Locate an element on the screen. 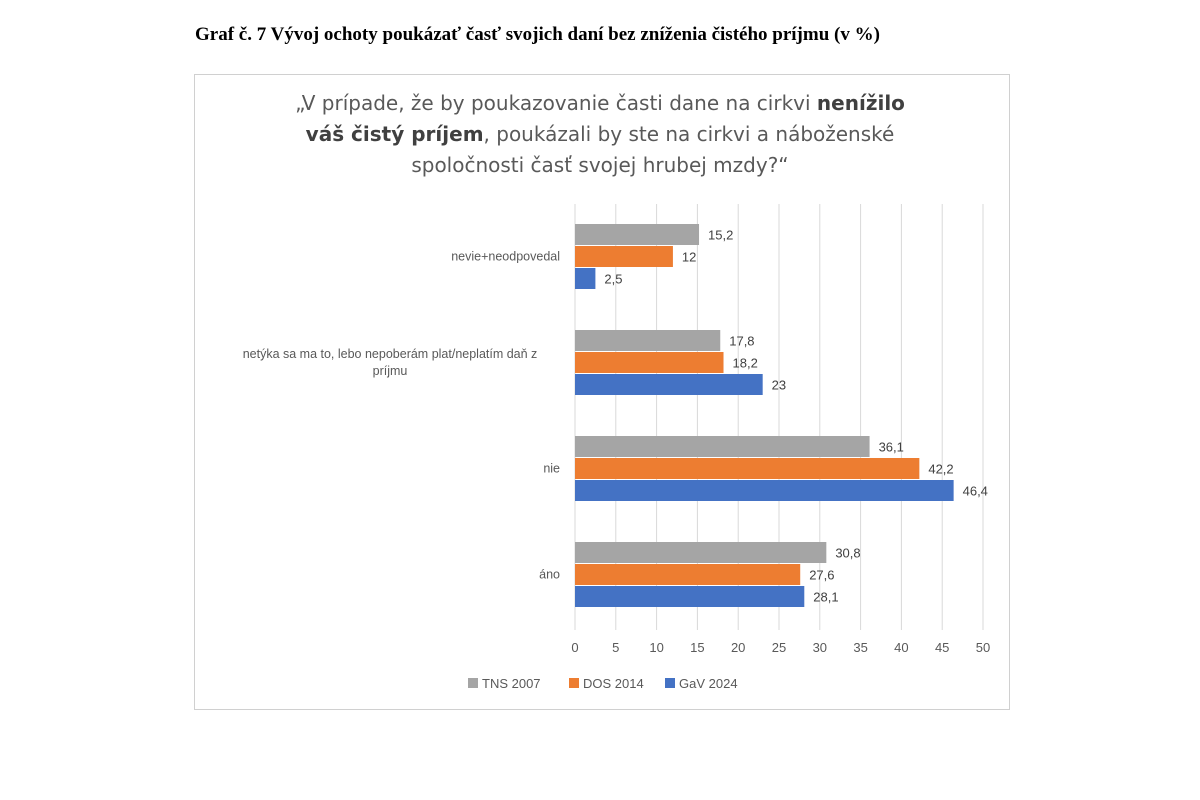 This screenshot has width=1200, height=800. data-label-dos-2014-1: 18,2 is located at coordinates (745, 363).